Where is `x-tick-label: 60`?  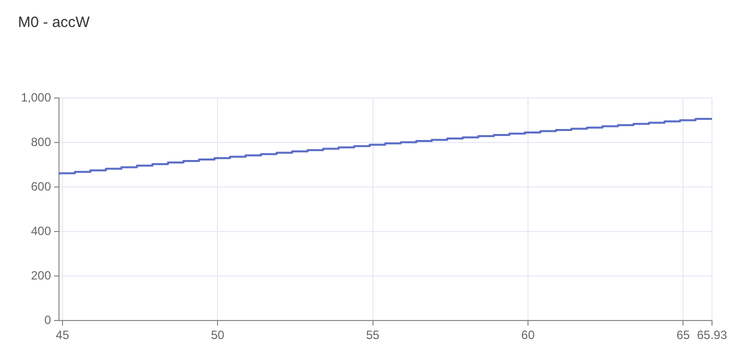
x-tick-label: 60 is located at coordinates (528, 335).